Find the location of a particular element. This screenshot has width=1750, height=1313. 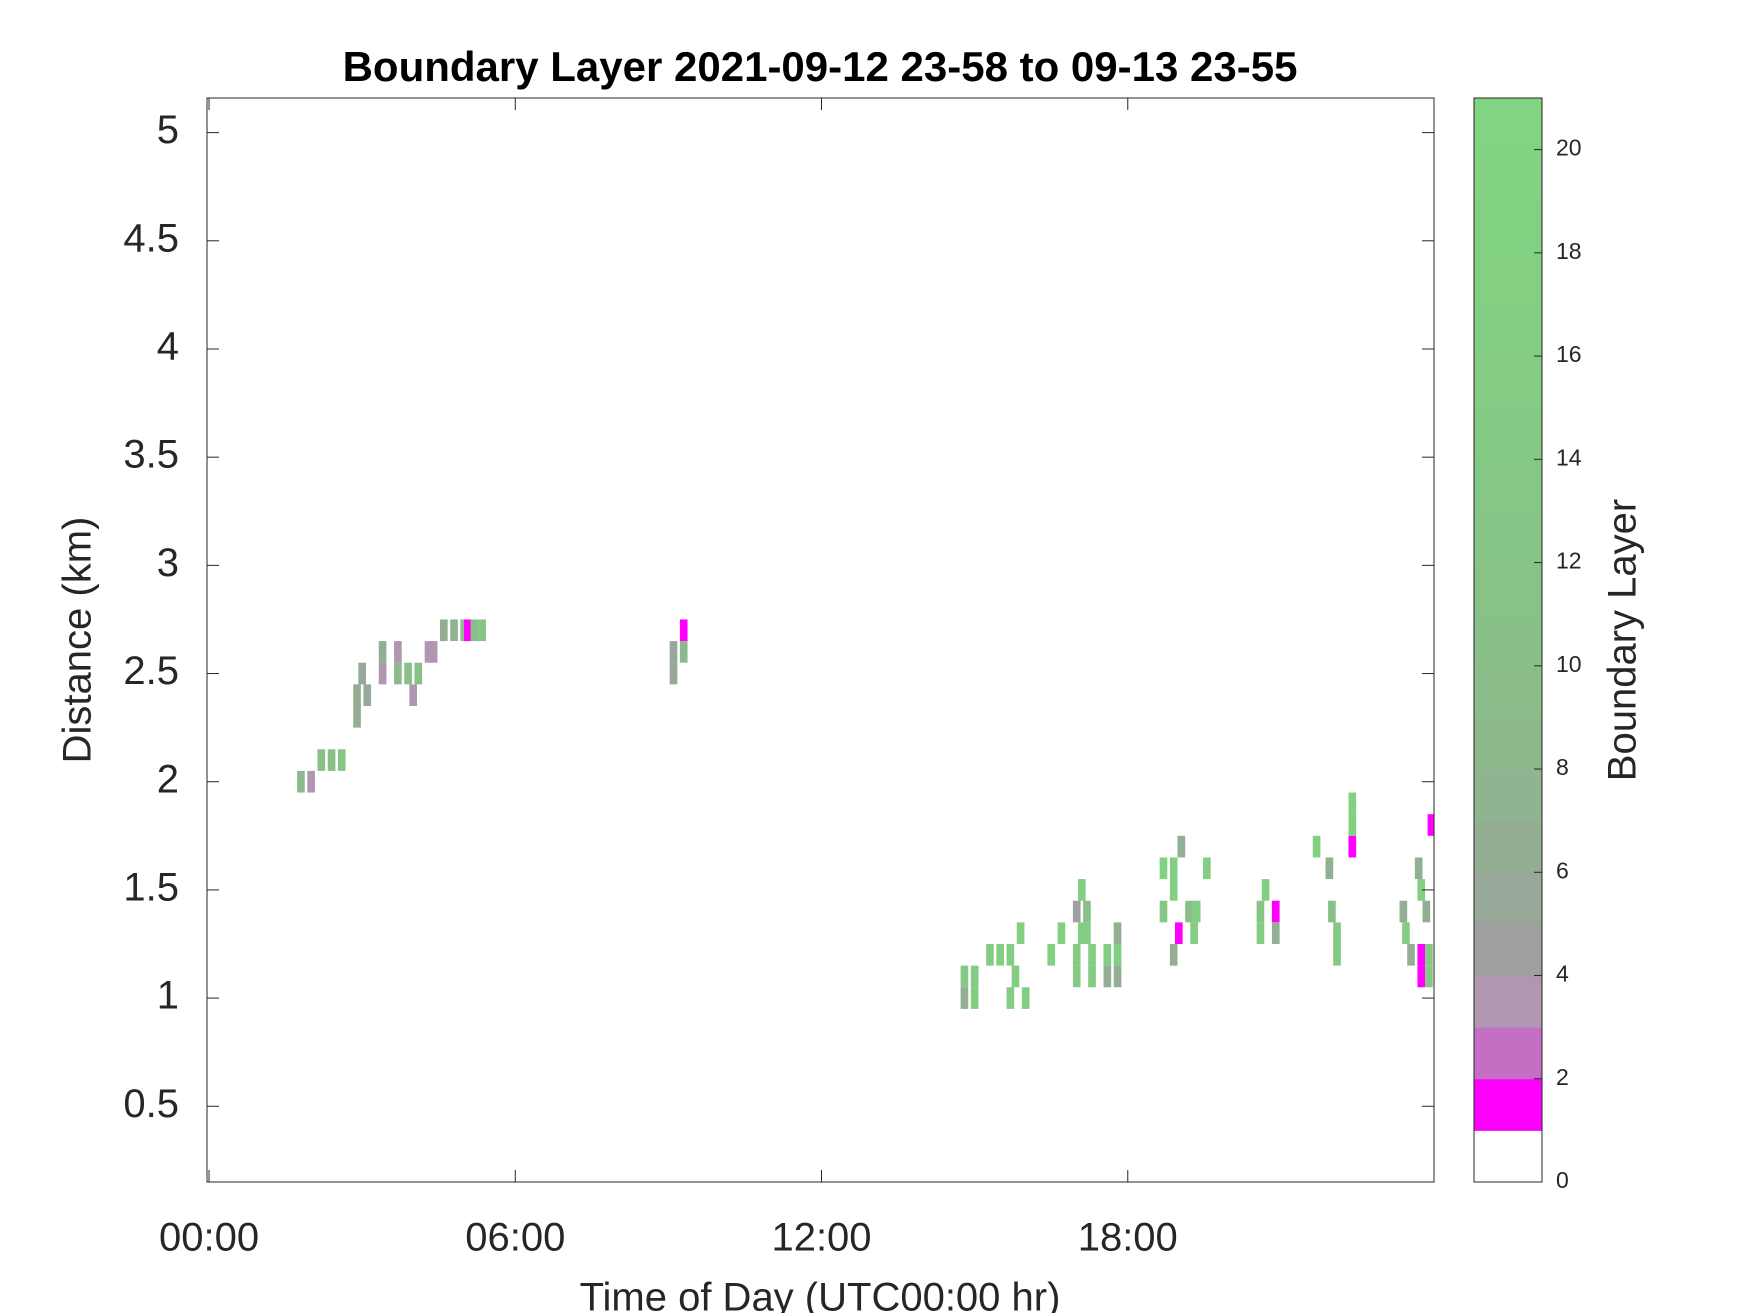

y-tick-label: 2 is located at coordinates (168, 779).